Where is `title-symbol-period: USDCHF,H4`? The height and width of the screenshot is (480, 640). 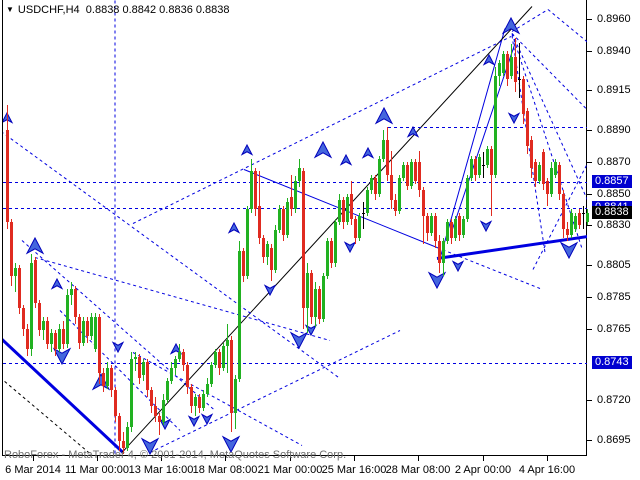 title-symbol-period: USDCHF,H4 is located at coordinates (48, 10).